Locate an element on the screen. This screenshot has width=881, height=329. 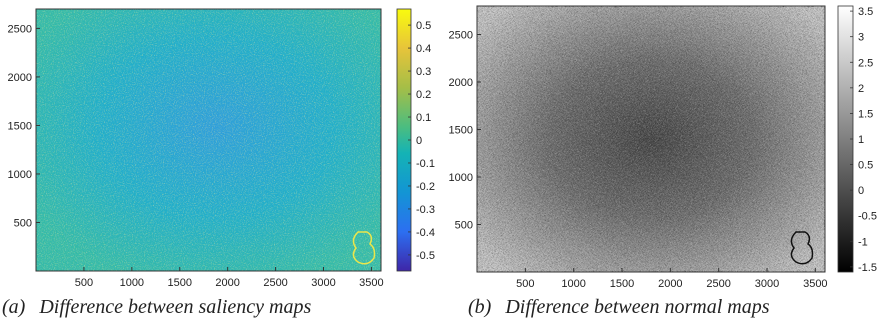
colorbar-tick-label: -0.3 is located at coordinates (425, 210).